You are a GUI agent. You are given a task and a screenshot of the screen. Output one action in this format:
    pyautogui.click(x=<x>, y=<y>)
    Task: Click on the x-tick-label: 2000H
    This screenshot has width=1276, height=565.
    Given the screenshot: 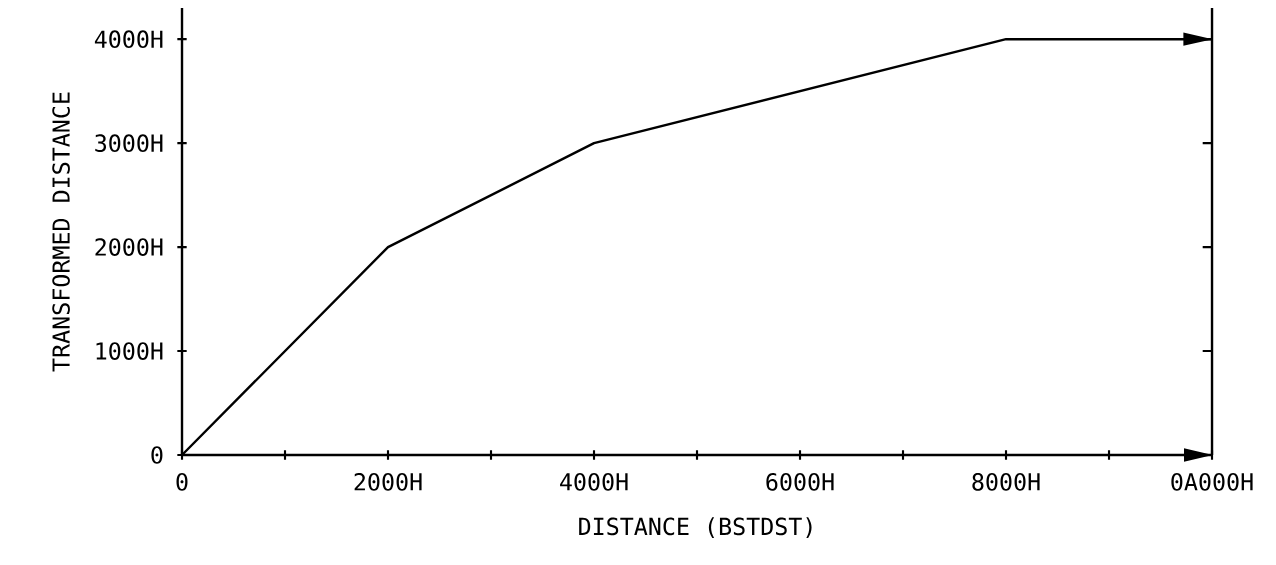 What is the action you would take?
    pyautogui.click(x=388, y=482)
    